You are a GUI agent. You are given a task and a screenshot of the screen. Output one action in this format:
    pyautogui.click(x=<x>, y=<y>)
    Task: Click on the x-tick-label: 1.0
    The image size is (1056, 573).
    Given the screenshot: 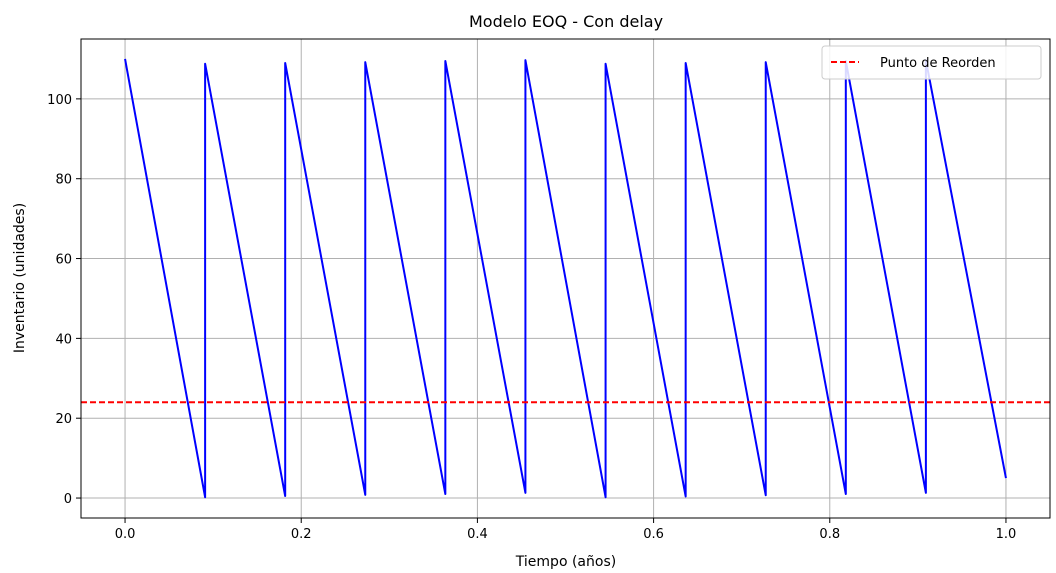 What is the action you would take?
    pyautogui.click(x=1006, y=534)
    